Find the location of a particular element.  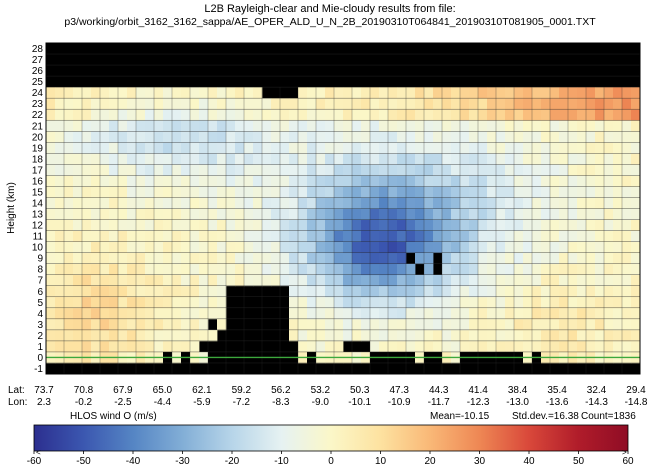

lon-tick-label: -13.0 is located at coordinates (517, 402).